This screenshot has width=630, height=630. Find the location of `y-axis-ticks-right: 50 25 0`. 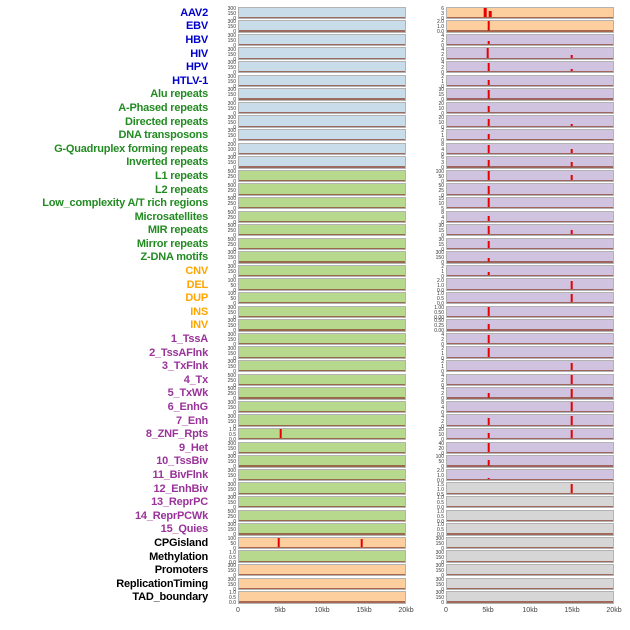

y-axis-ticks-right: 50 25 0 is located at coordinates (434, 190).